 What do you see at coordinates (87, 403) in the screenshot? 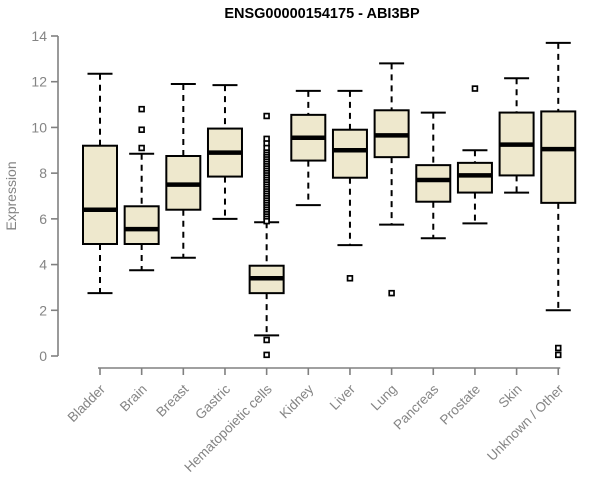
I see `x-tick-label: Bladder` at bounding box center [87, 403].